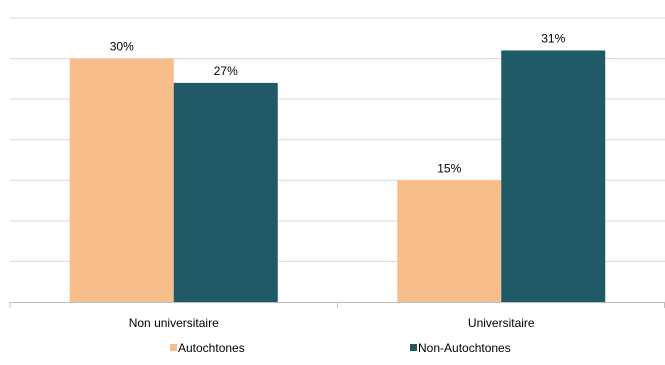  Describe the element at coordinates (122, 47) in the screenshot. I see `data-label: 30%` at that location.